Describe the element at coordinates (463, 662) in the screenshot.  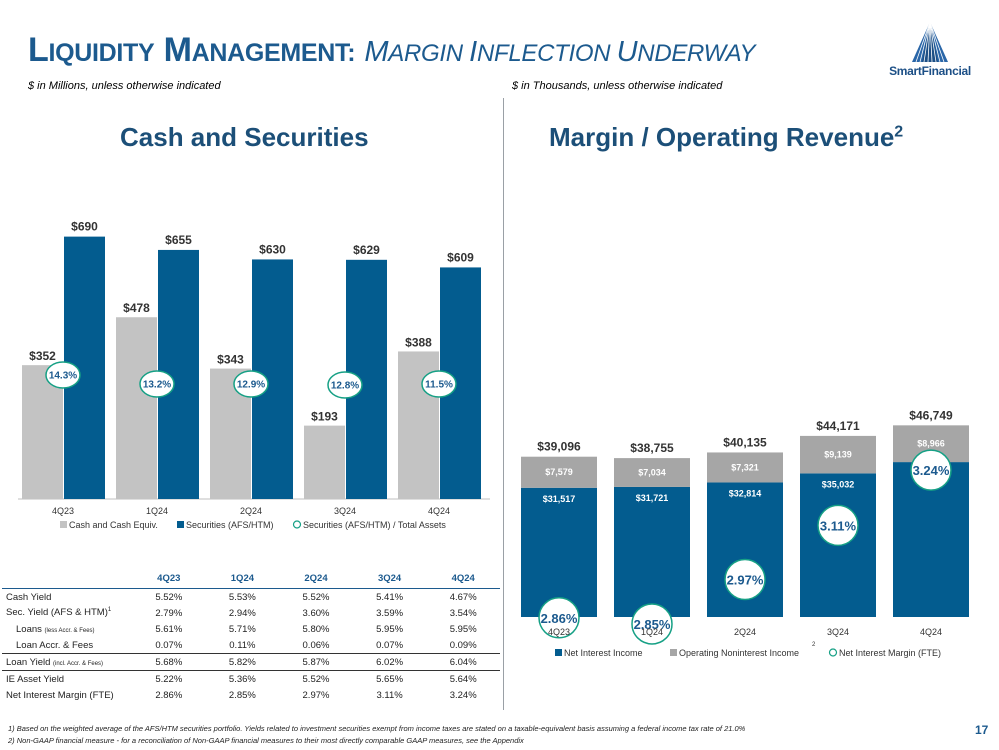
I see `yield-cell: 6.04%` at that location.